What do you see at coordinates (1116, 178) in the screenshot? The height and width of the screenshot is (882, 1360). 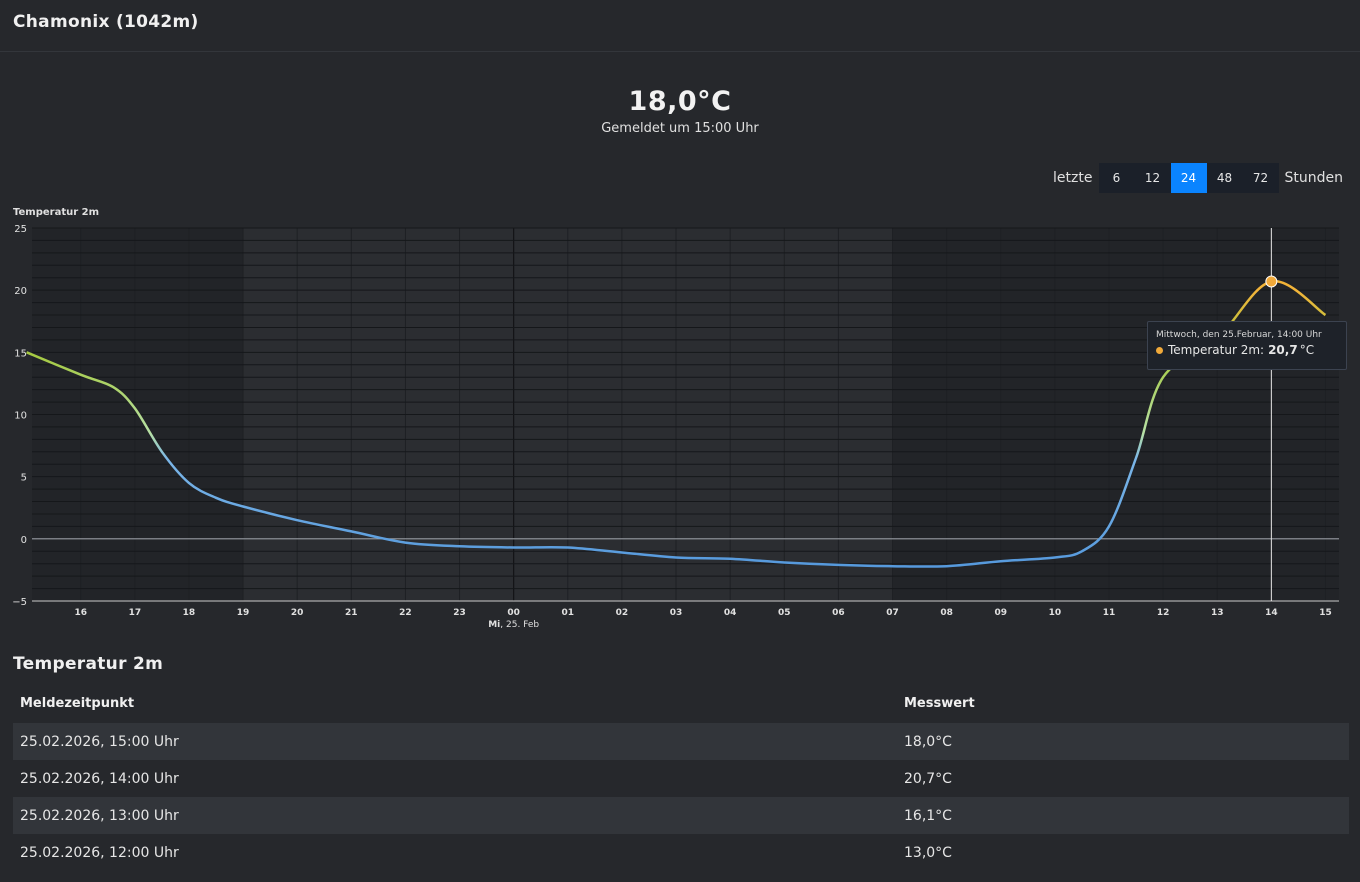 I see `range-6-button: 6` at bounding box center [1116, 178].